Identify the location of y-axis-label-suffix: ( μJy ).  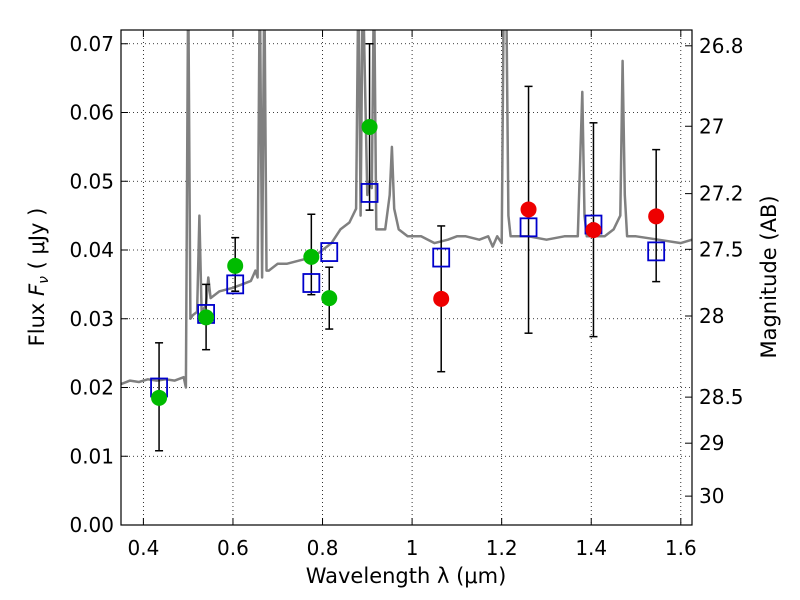
(37, 242).